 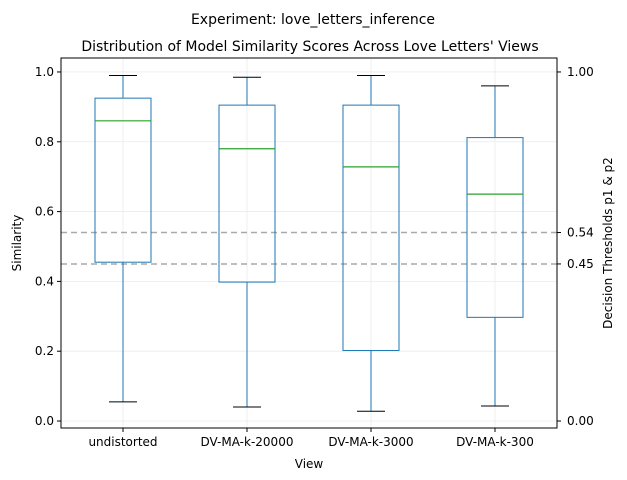 I want to click on threshold-lines, so click(x=309, y=248).